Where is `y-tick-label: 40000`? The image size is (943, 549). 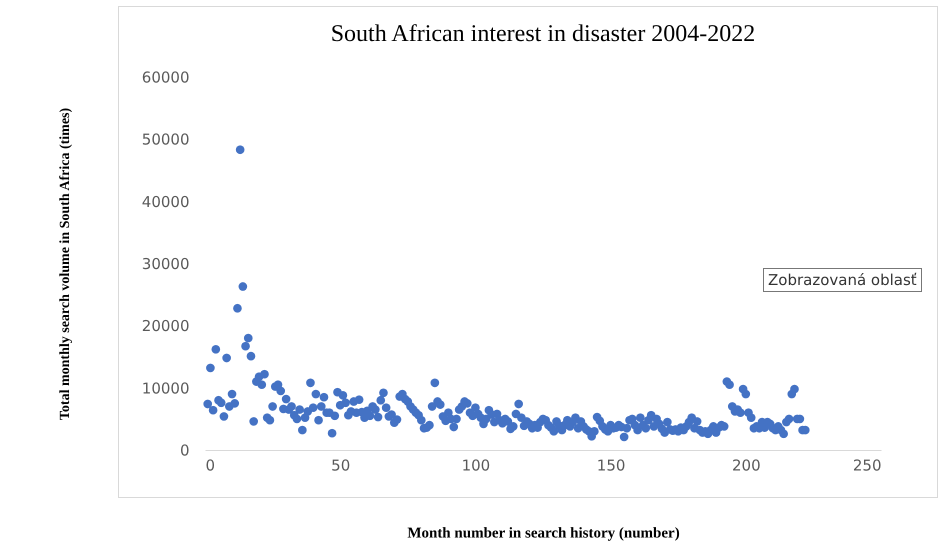
y-tick-label: 40000 is located at coordinates (166, 201).